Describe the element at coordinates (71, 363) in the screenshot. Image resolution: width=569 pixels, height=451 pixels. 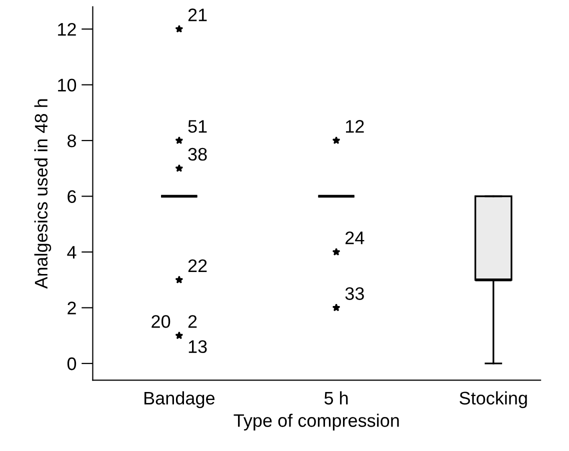
I see `y-tick-label: 0` at that location.